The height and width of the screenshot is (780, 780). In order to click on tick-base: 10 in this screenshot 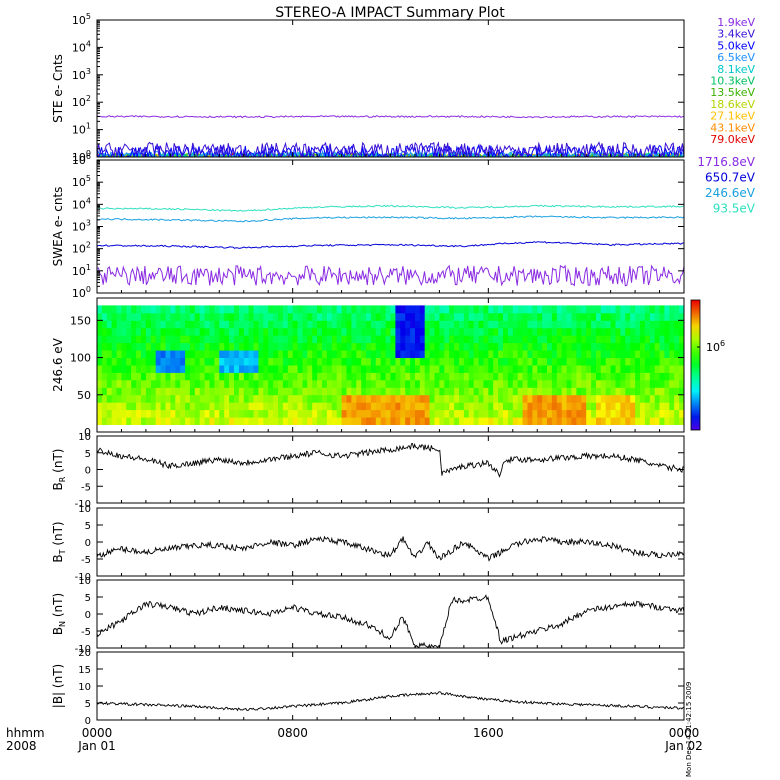, I will do `click(79, 47)`.